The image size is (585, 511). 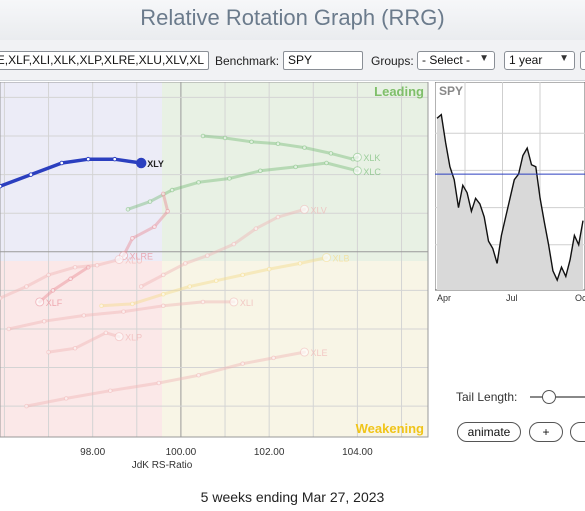 What do you see at coordinates (94, 342) in the screenshot?
I see `tail-xlp: XLP` at bounding box center [94, 342].